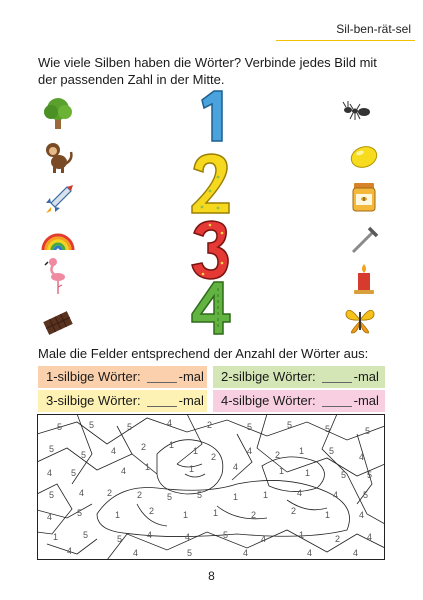 This screenshot has height=600, width=423. What do you see at coordinates (211, 576) in the screenshot?
I see `page-number: 8` at bounding box center [211, 576].